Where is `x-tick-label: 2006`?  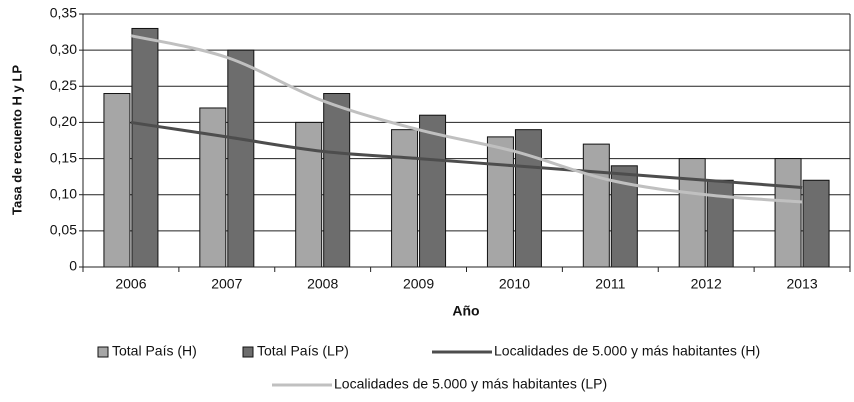 x-tick-label: 2006 is located at coordinates (130, 284).